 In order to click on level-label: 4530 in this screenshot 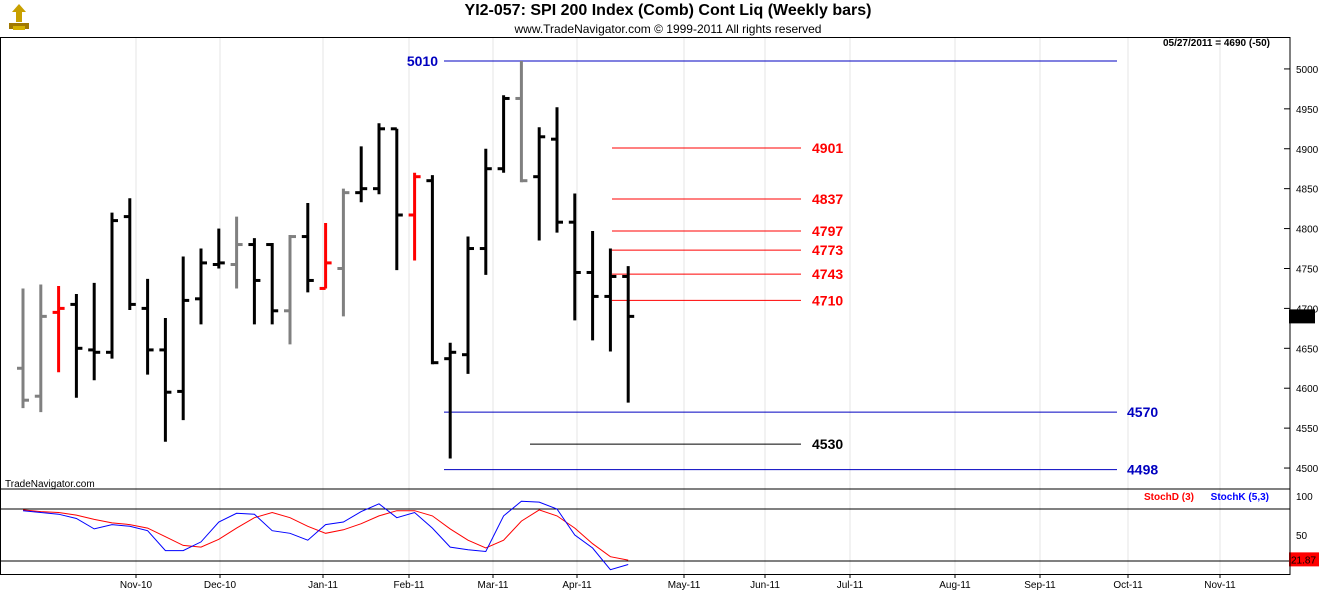, I will do `click(827, 444)`.